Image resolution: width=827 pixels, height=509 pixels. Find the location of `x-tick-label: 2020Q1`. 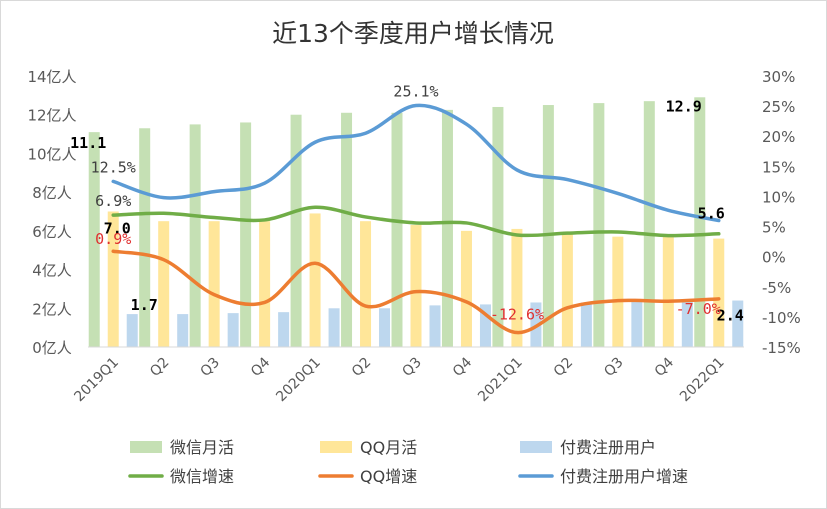

x-tick-label: 2020Q1 is located at coordinates (298, 380).